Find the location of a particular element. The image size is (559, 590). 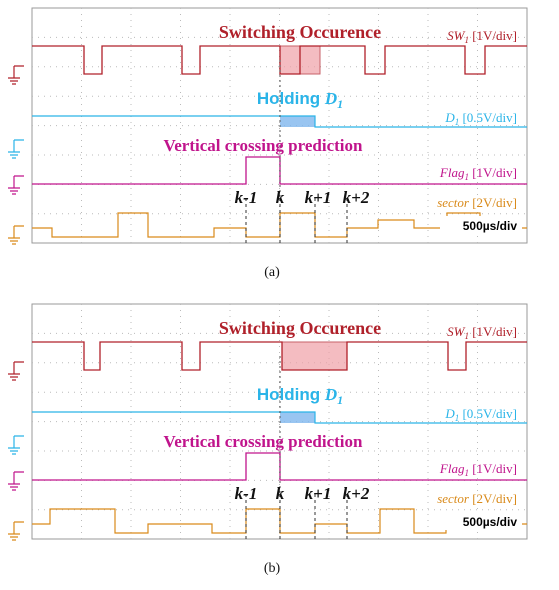

sector-trace is located at coordinates (279, 521).